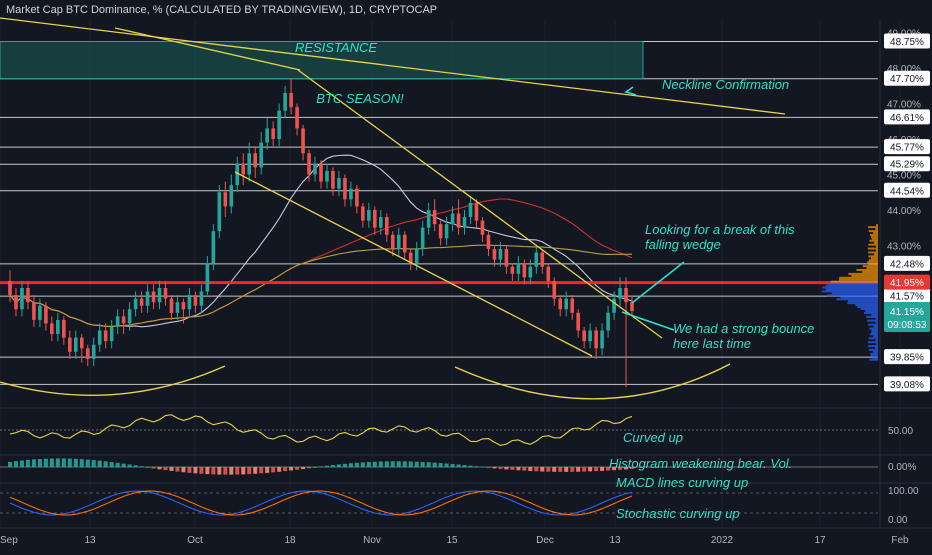  Describe the element at coordinates (683, 244) in the screenshot. I see `annotation-text: falling wedge` at that location.